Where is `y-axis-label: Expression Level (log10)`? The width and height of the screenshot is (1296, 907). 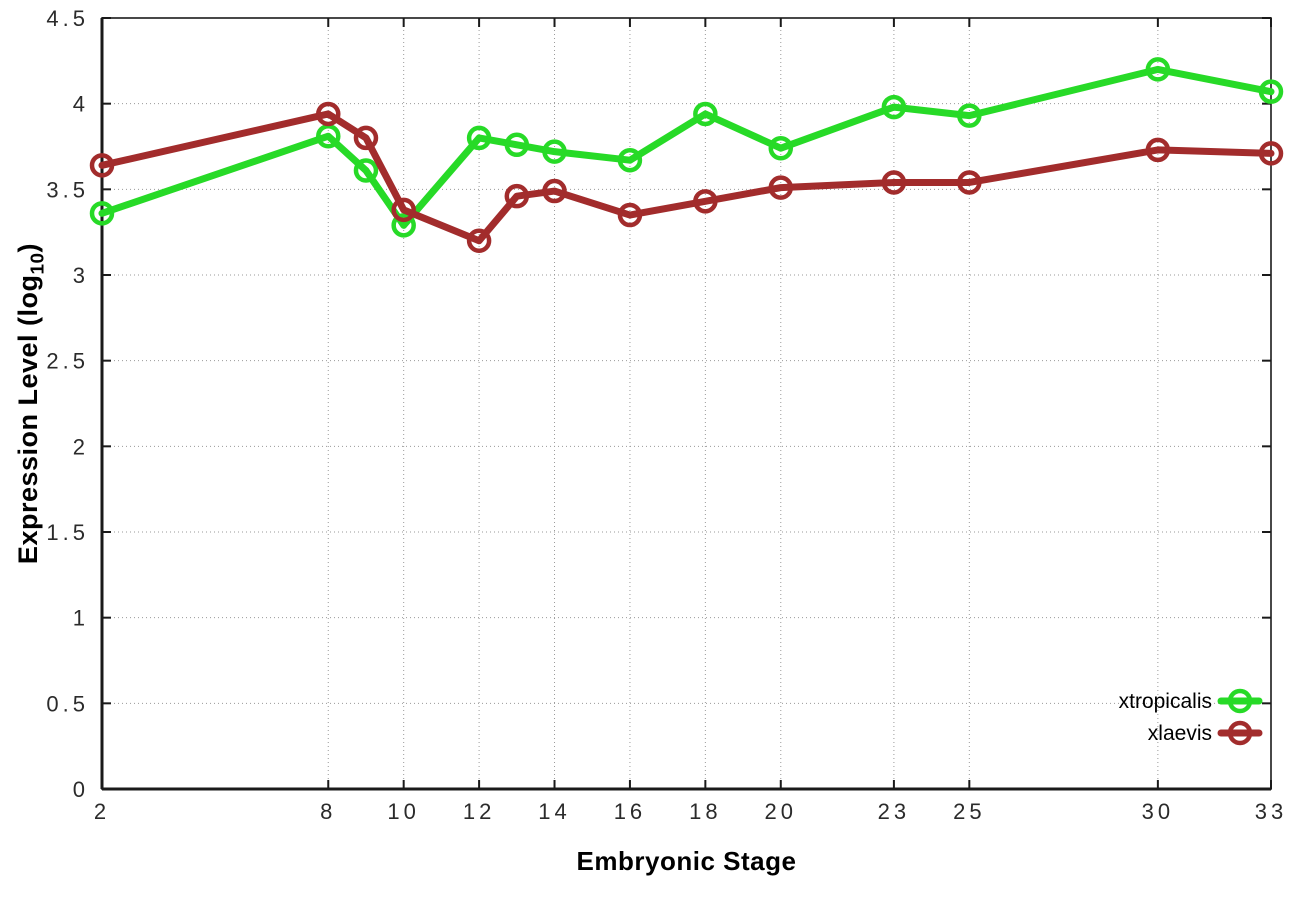 y-axis-label: Expression Level (log10) is located at coordinates (28, 403).